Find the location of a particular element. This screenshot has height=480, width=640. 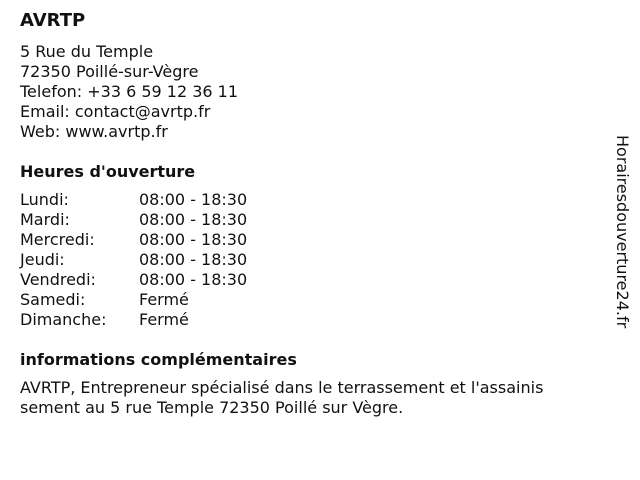

hours-row: Mercredi: 08:00 - 18:30 is located at coordinates (133, 240).